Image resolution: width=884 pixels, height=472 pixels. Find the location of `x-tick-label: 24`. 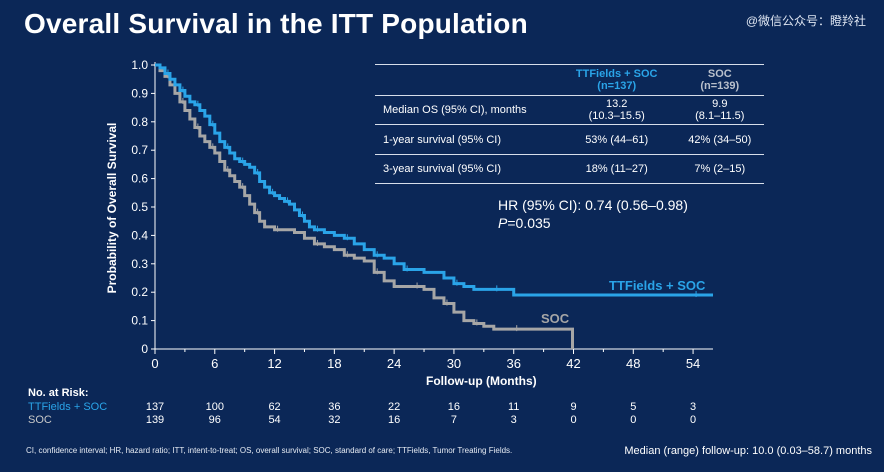

x-tick-label: 24 is located at coordinates (394, 363).